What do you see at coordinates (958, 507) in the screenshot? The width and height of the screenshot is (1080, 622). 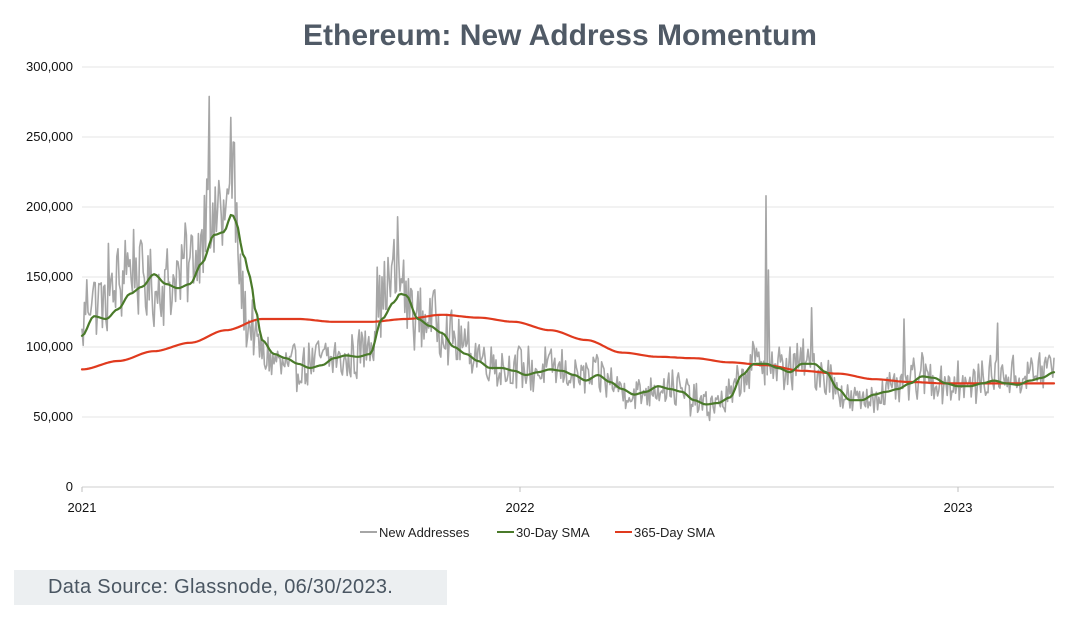 I see `x-tick-label: 2023` at bounding box center [958, 507].